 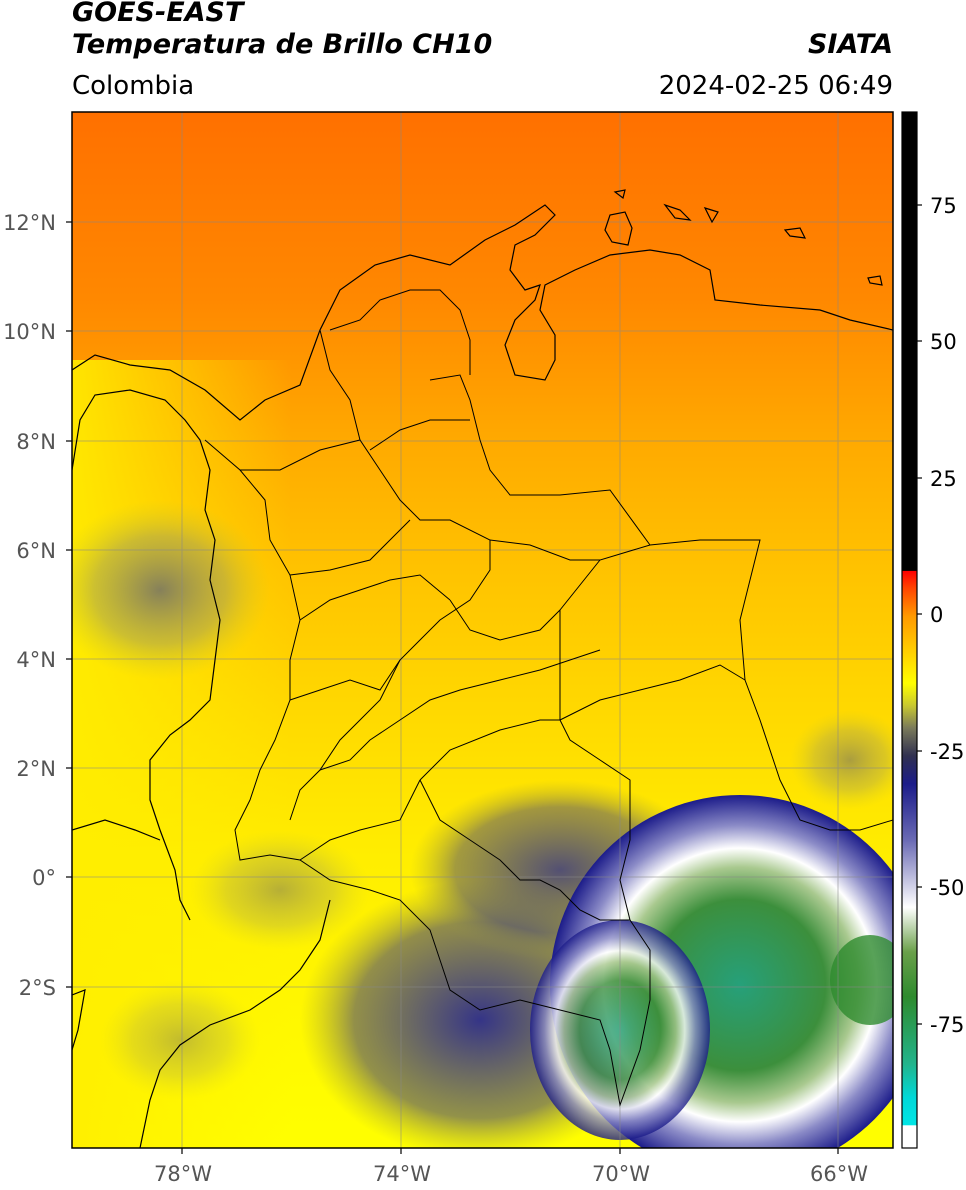 What do you see at coordinates (839, 1174) in the screenshot?
I see `lon-tick-label: 66°W` at bounding box center [839, 1174].